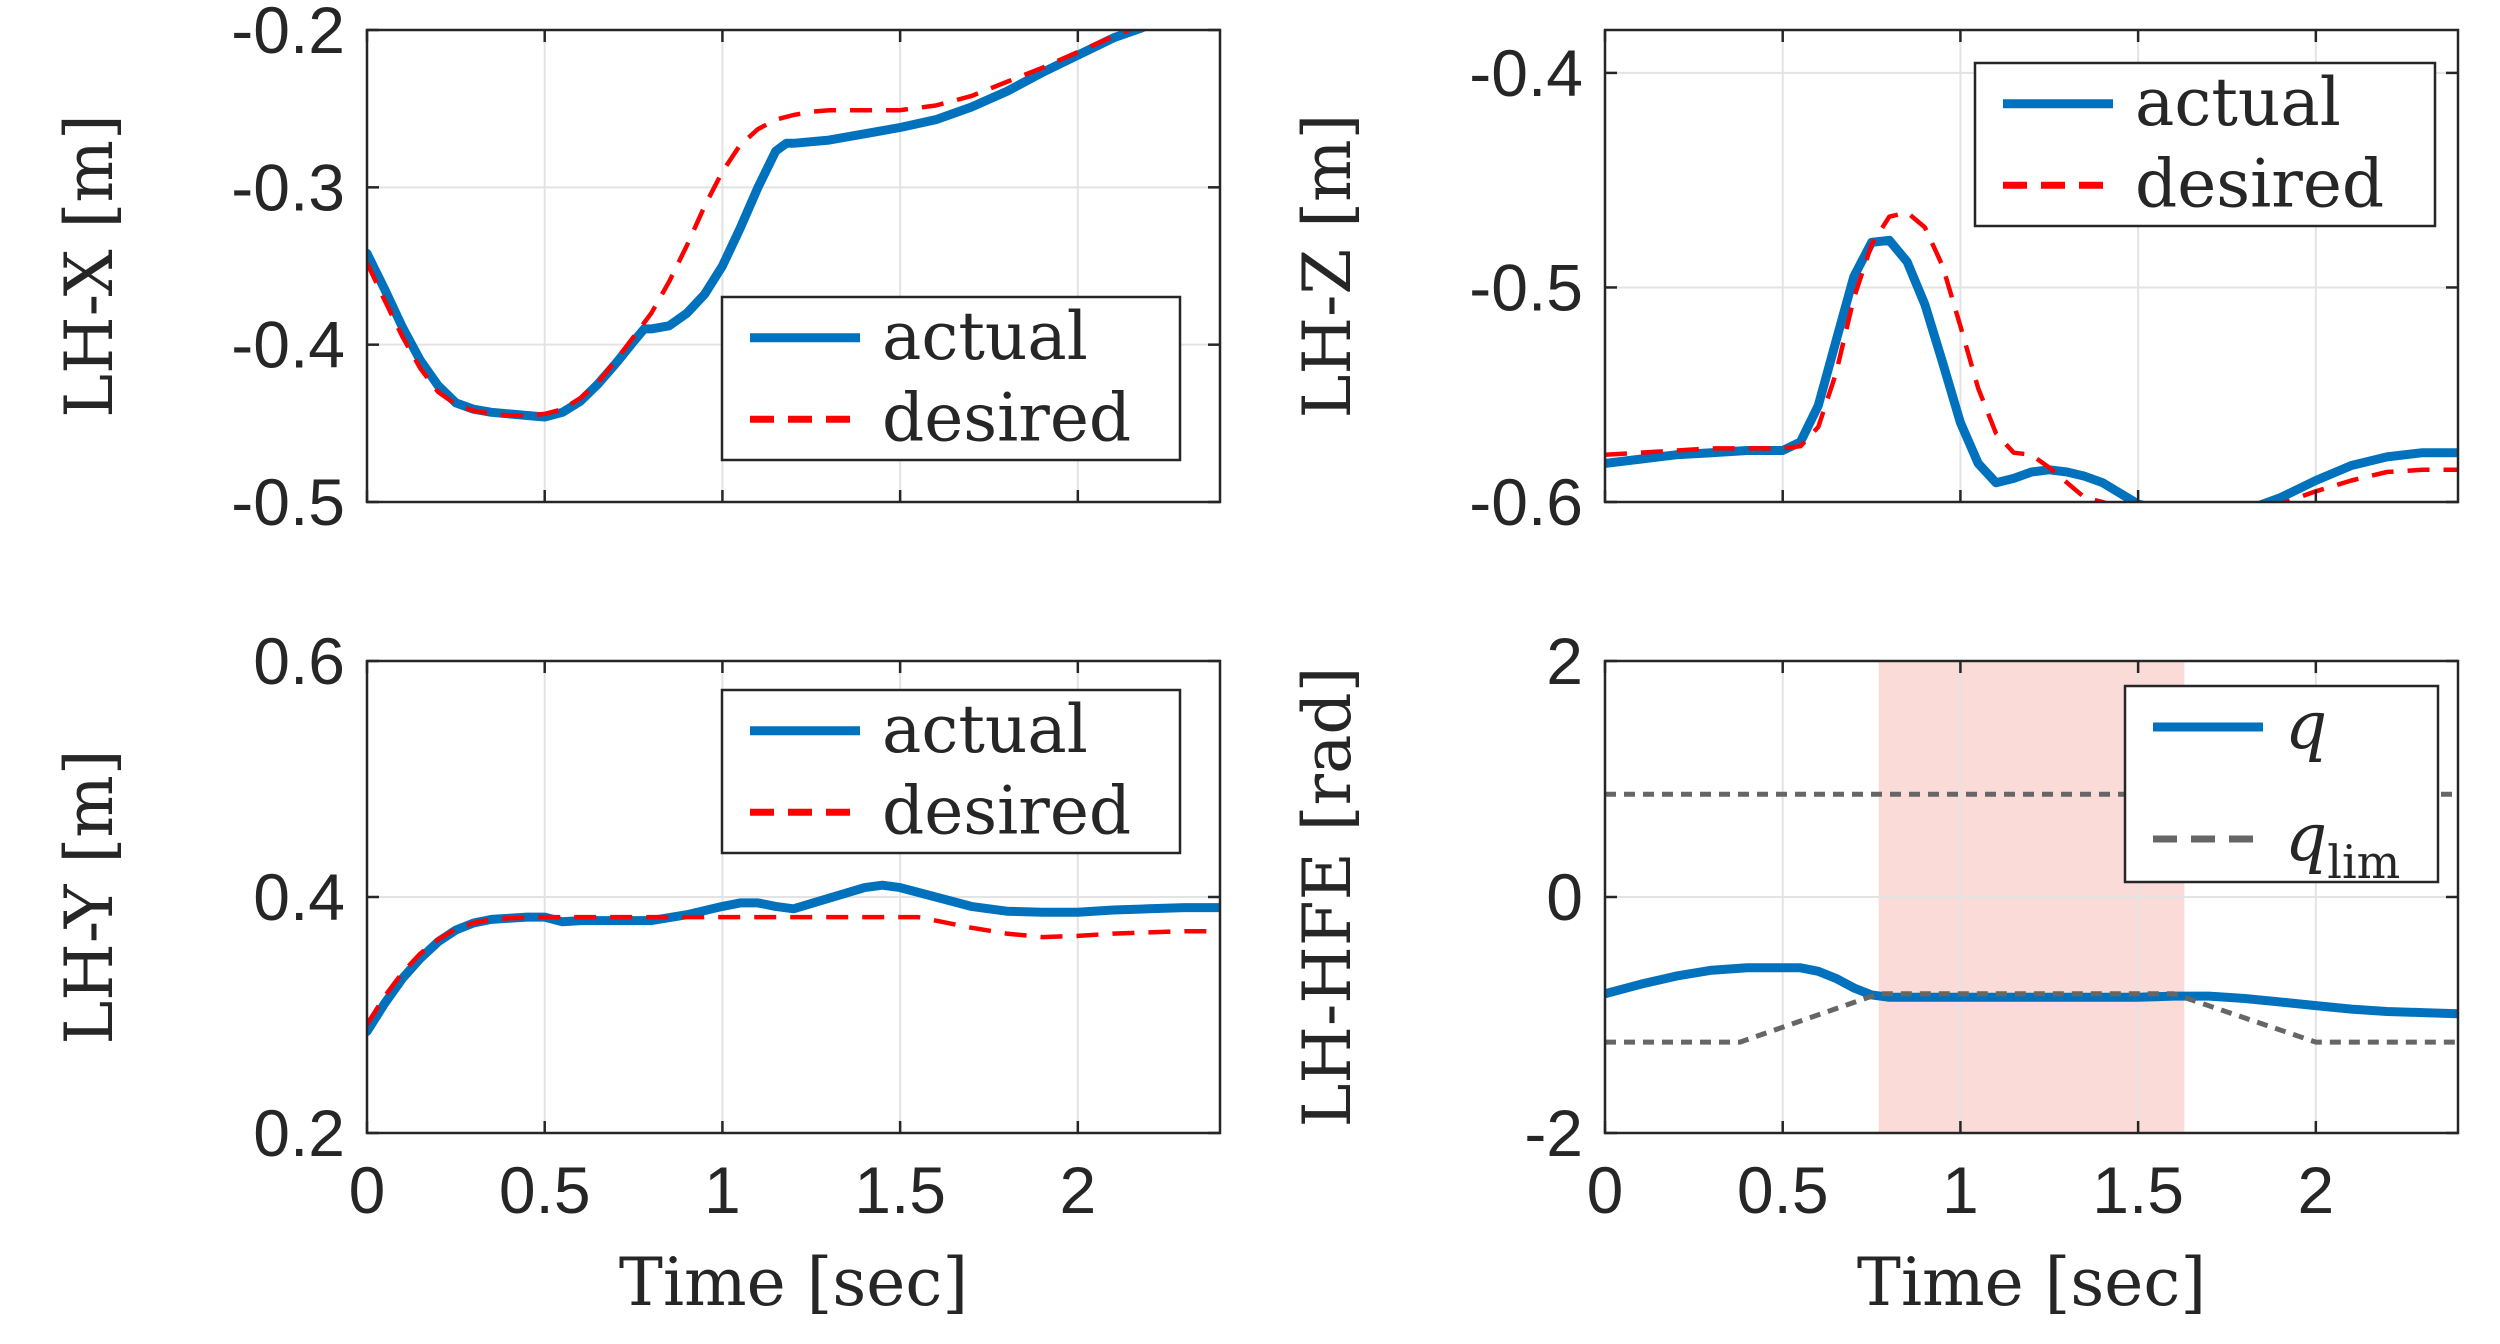 This screenshot has height=1344, width=2500. What do you see at coordinates (299, 897) in the screenshot?
I see `y-tick-label: 0.4` at bounding box center [299, 897].